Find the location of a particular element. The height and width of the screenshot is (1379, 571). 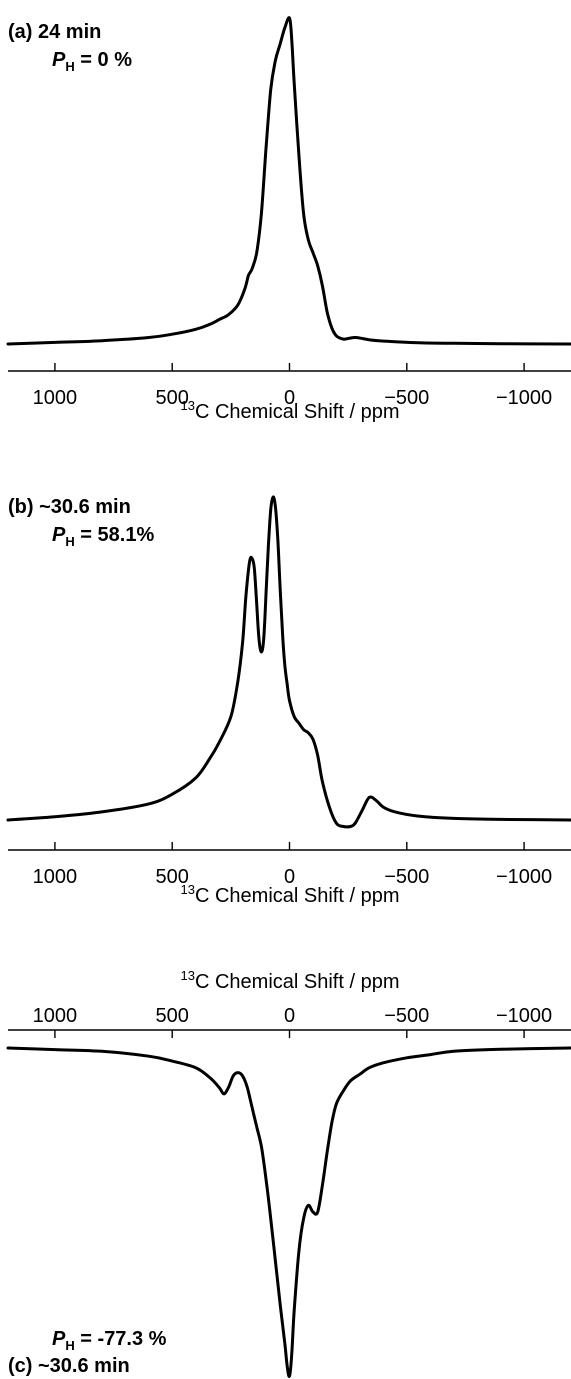

panel-a-polarization: PH = 0 % is located at coordinates (92, 61).